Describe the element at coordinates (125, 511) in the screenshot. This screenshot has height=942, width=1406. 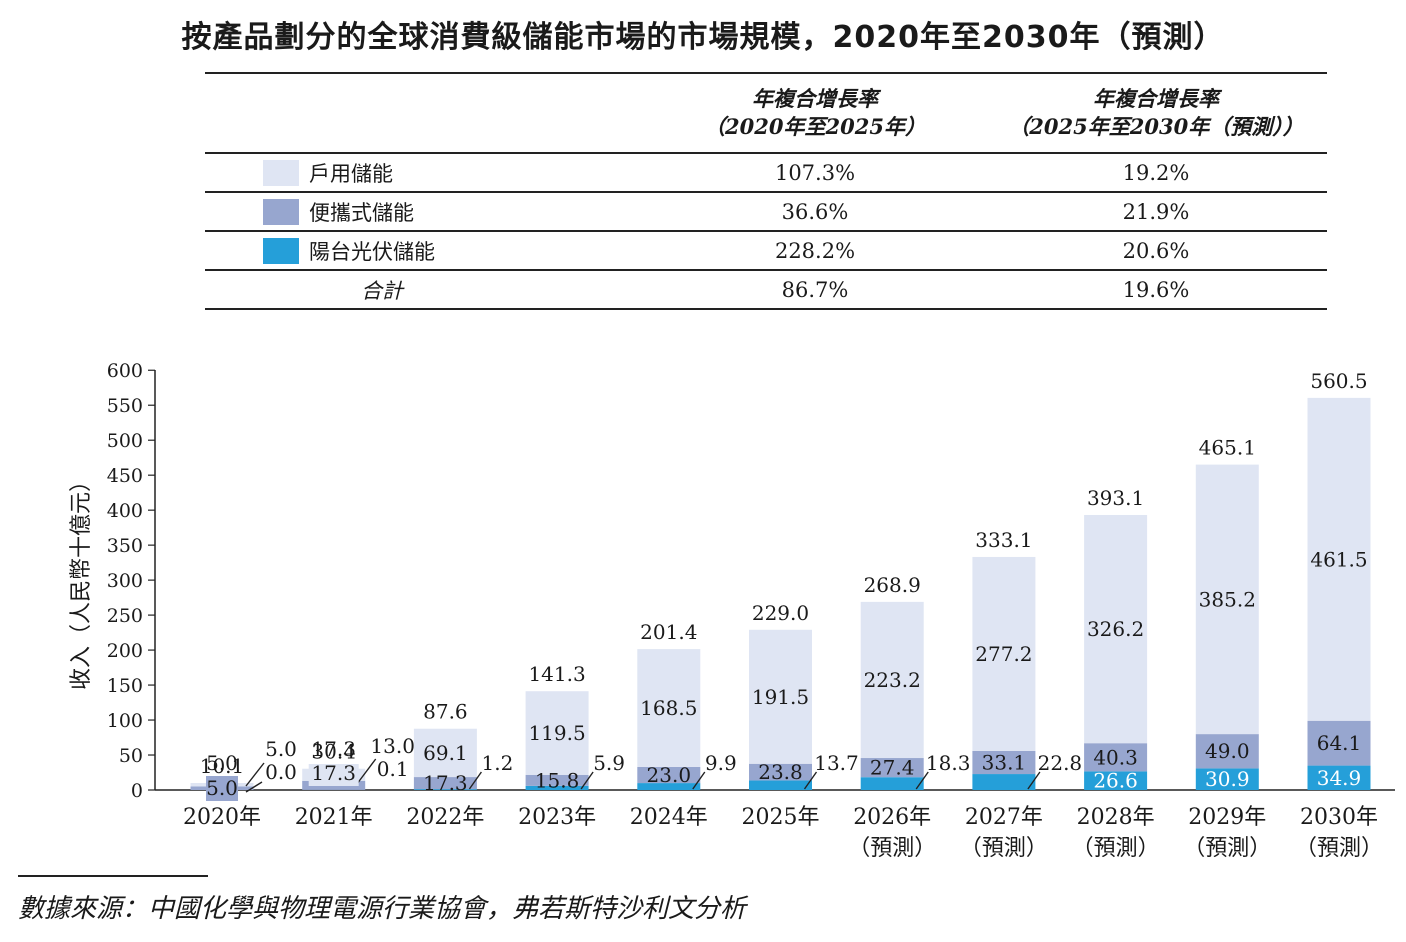
I see `y-tick-label: 400` at that location.